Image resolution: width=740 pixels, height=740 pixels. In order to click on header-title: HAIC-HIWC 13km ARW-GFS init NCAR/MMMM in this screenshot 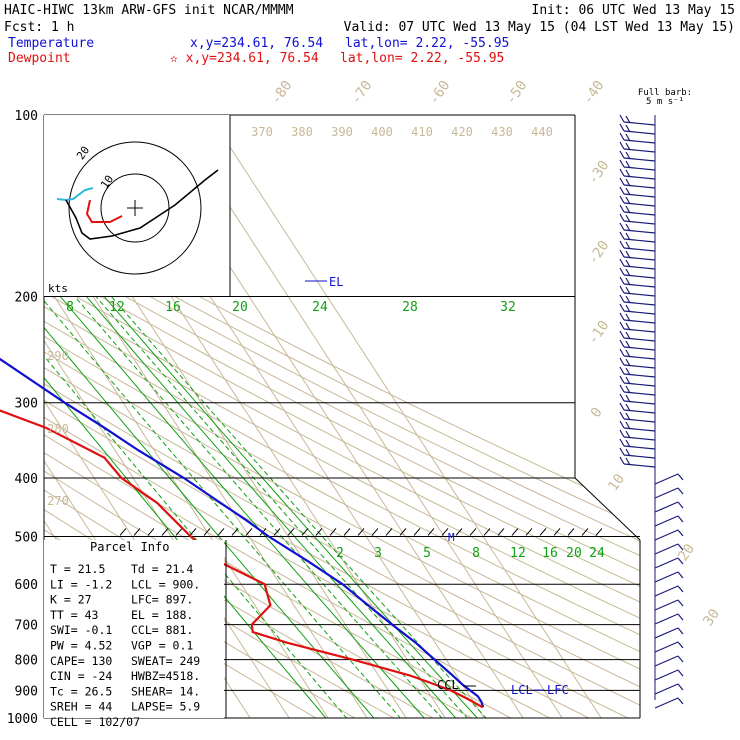, I will do `click(149, 10)`.